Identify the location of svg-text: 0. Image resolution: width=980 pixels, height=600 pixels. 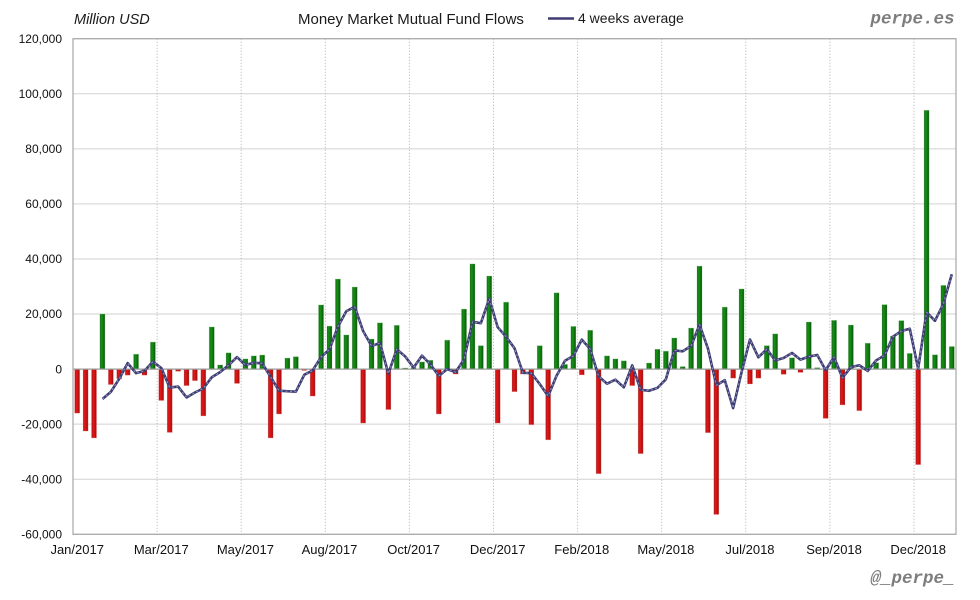
(58, 369).